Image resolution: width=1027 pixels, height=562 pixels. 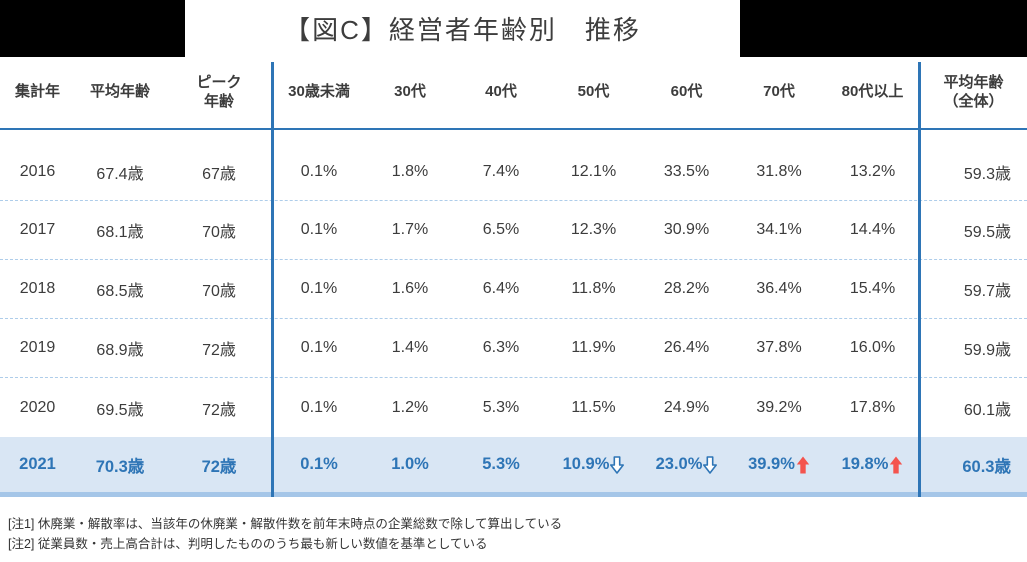 I want to click on table-cell: 14.4%, so click(x=872, y=229).